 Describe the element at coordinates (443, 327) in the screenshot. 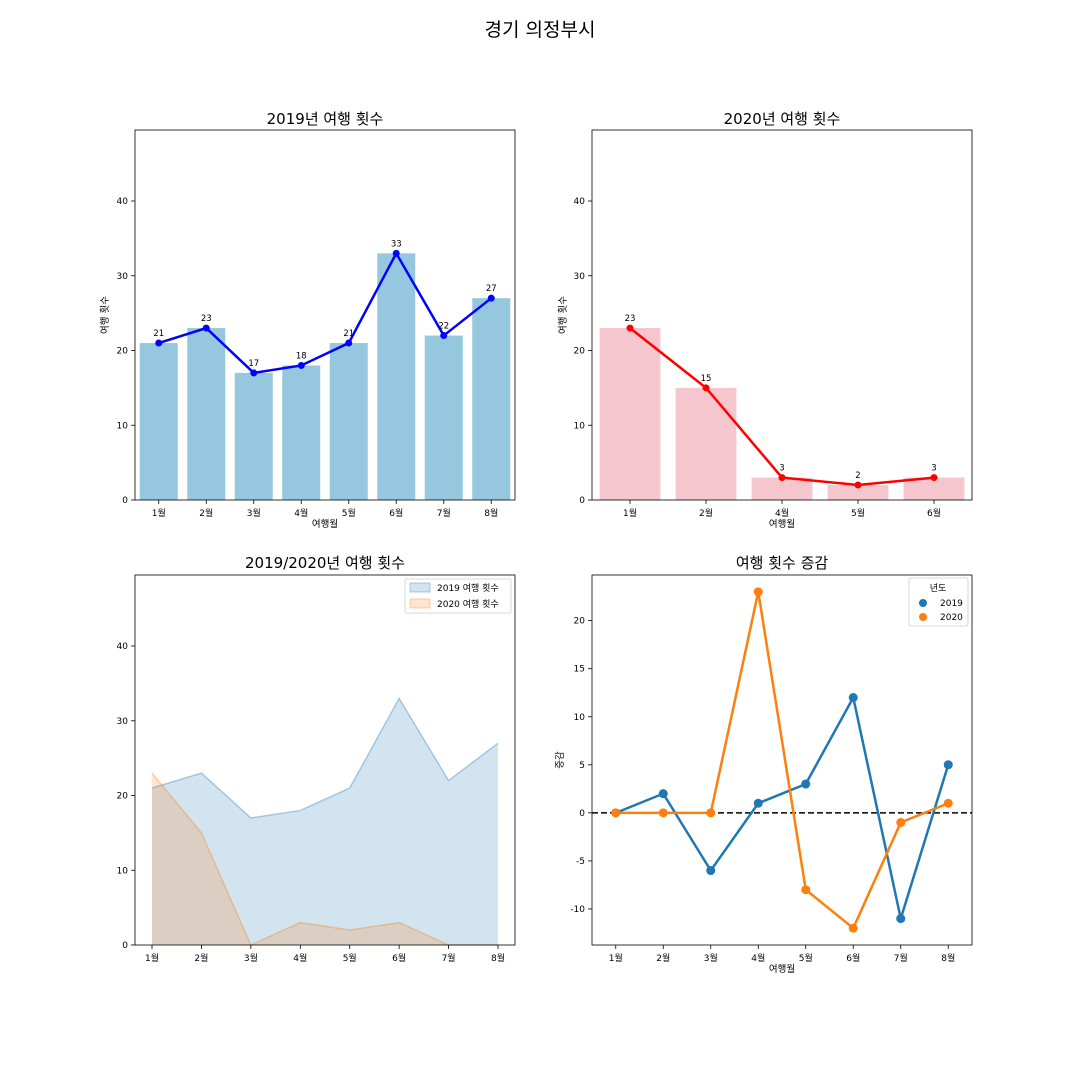

I see `data-label: 22` at that location.